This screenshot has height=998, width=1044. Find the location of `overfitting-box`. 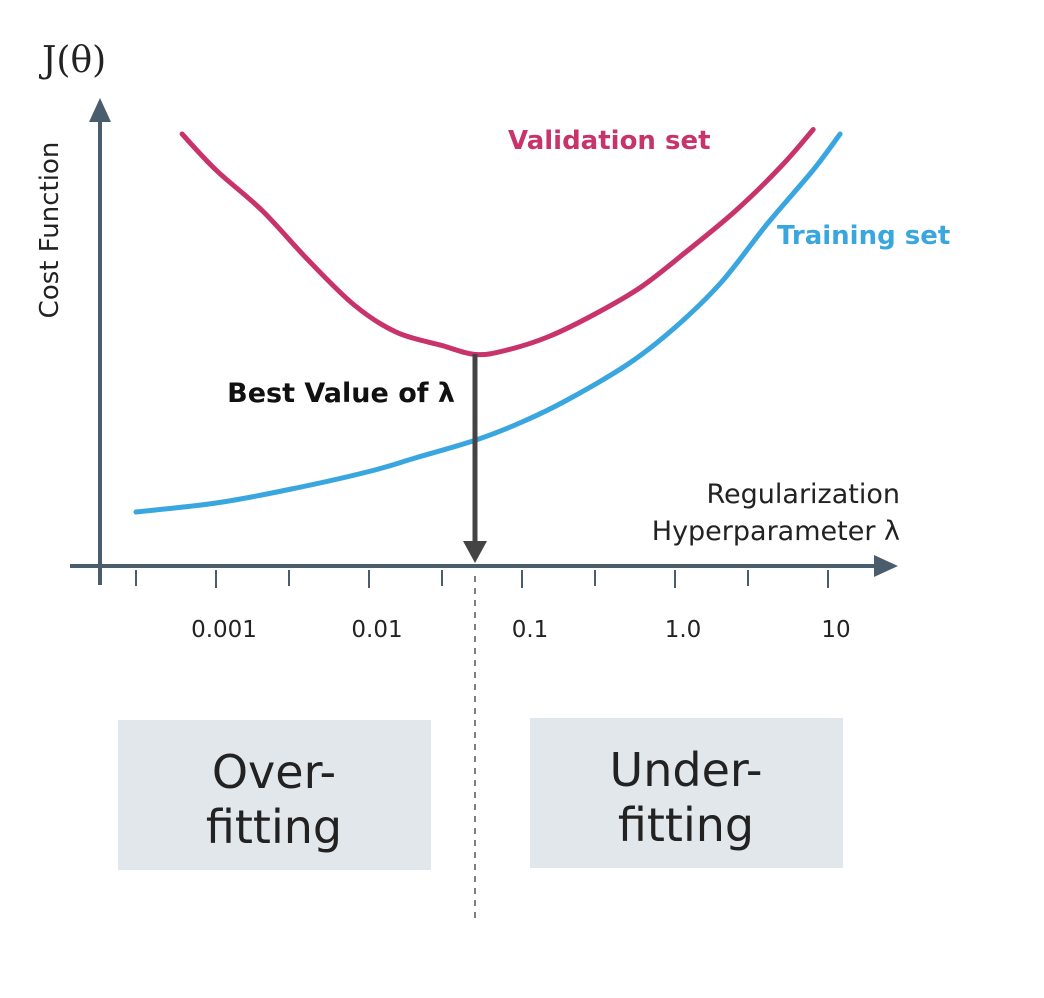

overfitting-box is located at coordinates (274, 795).